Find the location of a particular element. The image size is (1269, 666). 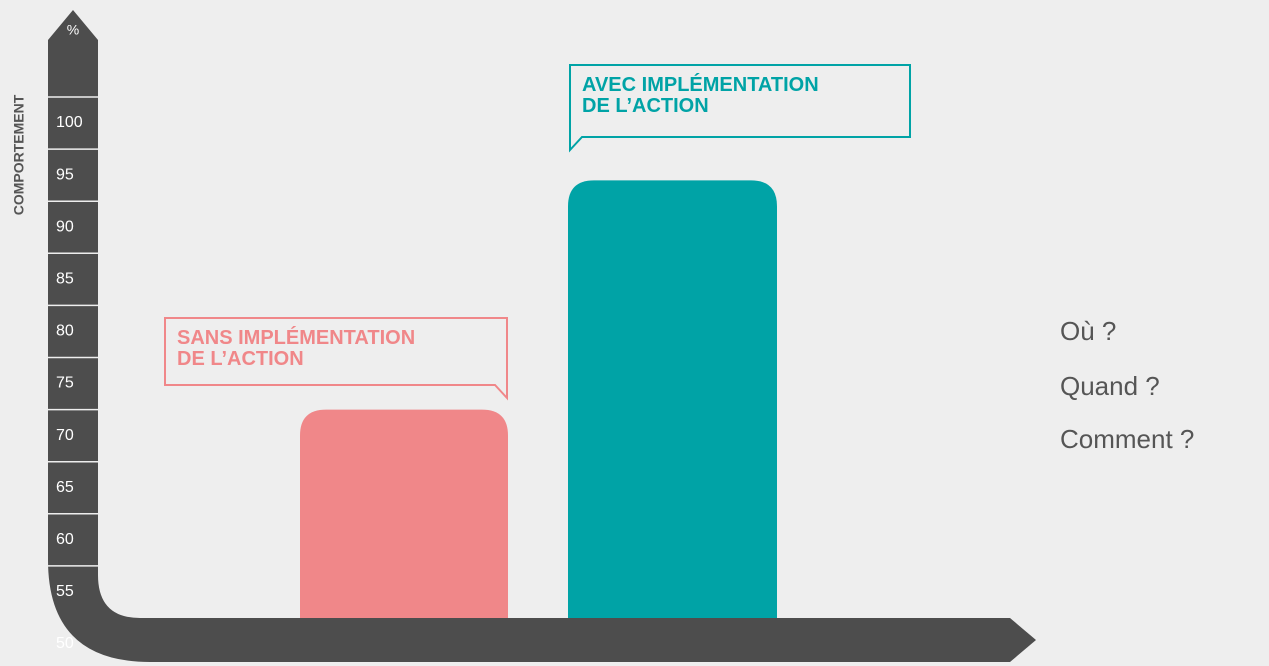

y-axis-label: COMPORTEMENT is located at coordinates (19, 154).